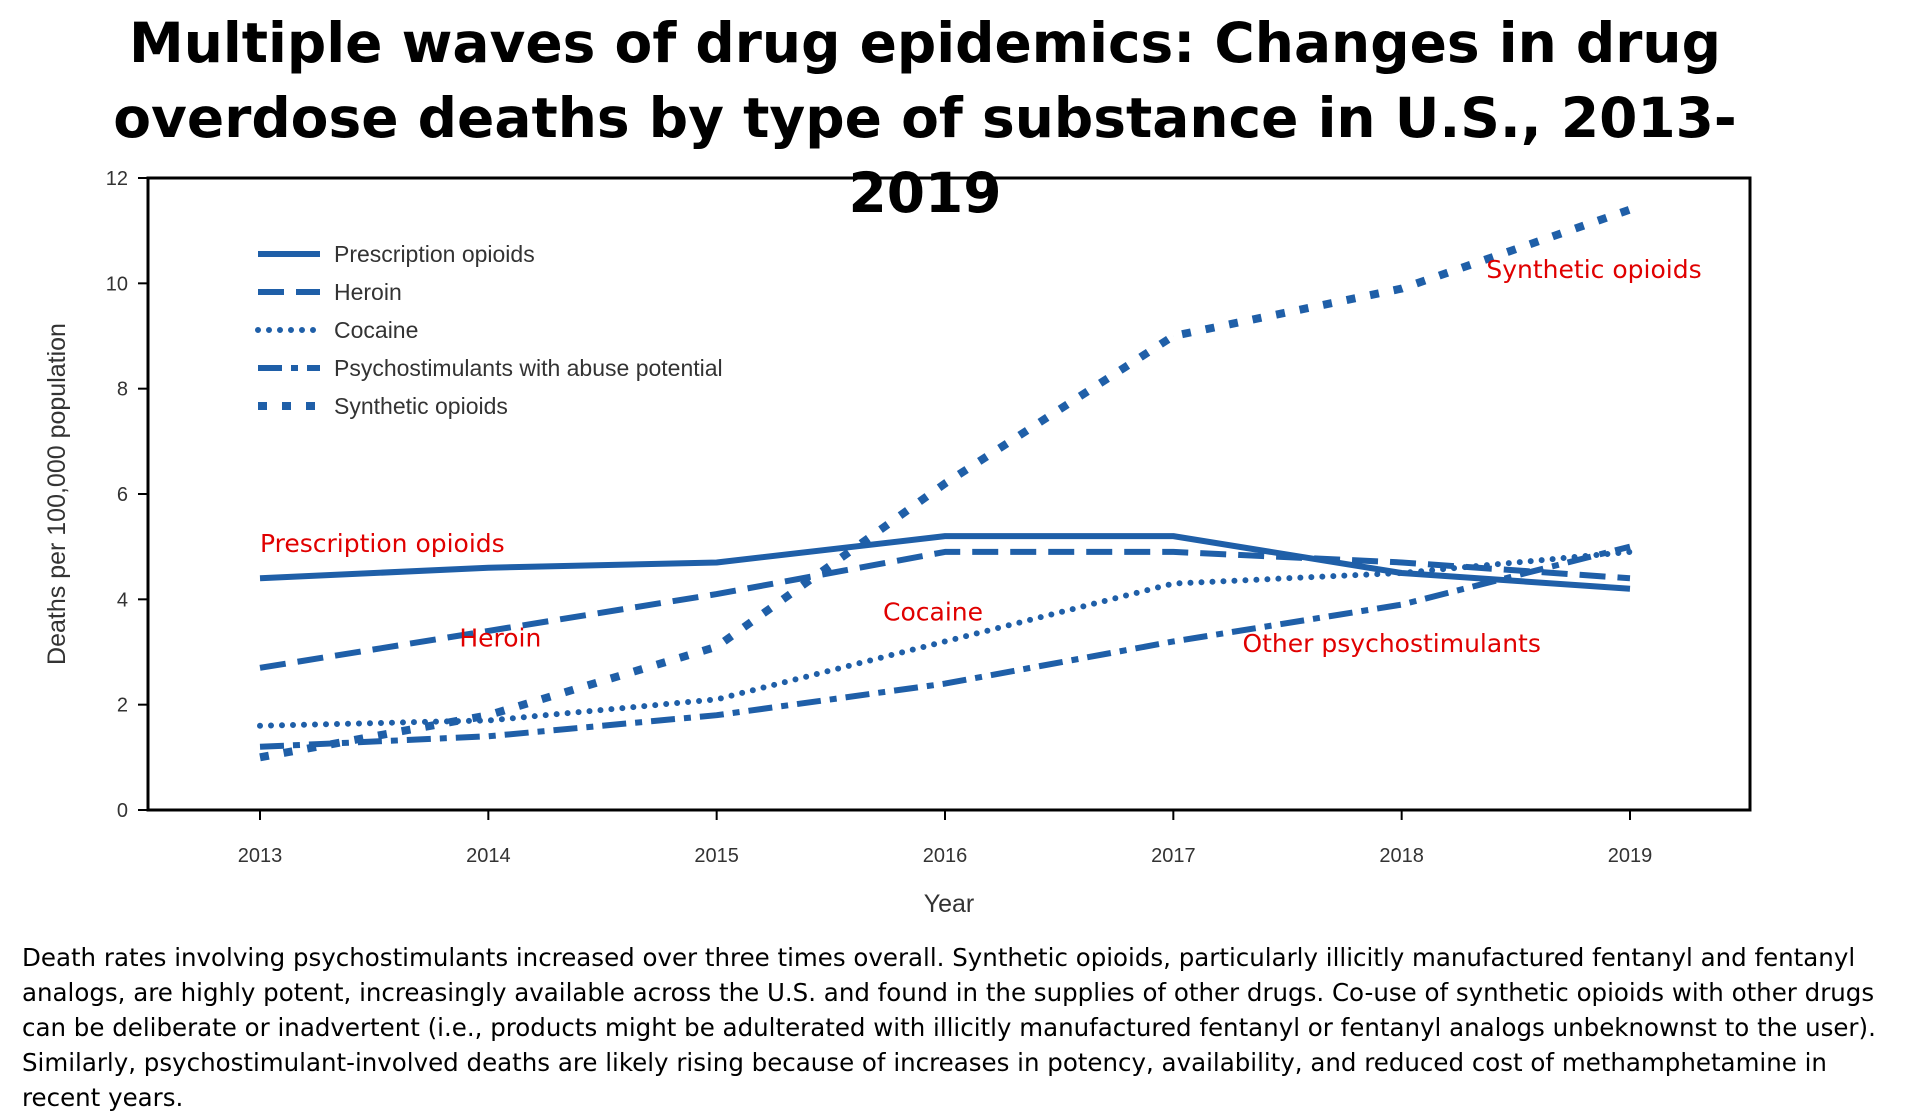 The image size is (1909, 1115). I want to click on legend-label-heroin: Heroin, so click(368, 292).